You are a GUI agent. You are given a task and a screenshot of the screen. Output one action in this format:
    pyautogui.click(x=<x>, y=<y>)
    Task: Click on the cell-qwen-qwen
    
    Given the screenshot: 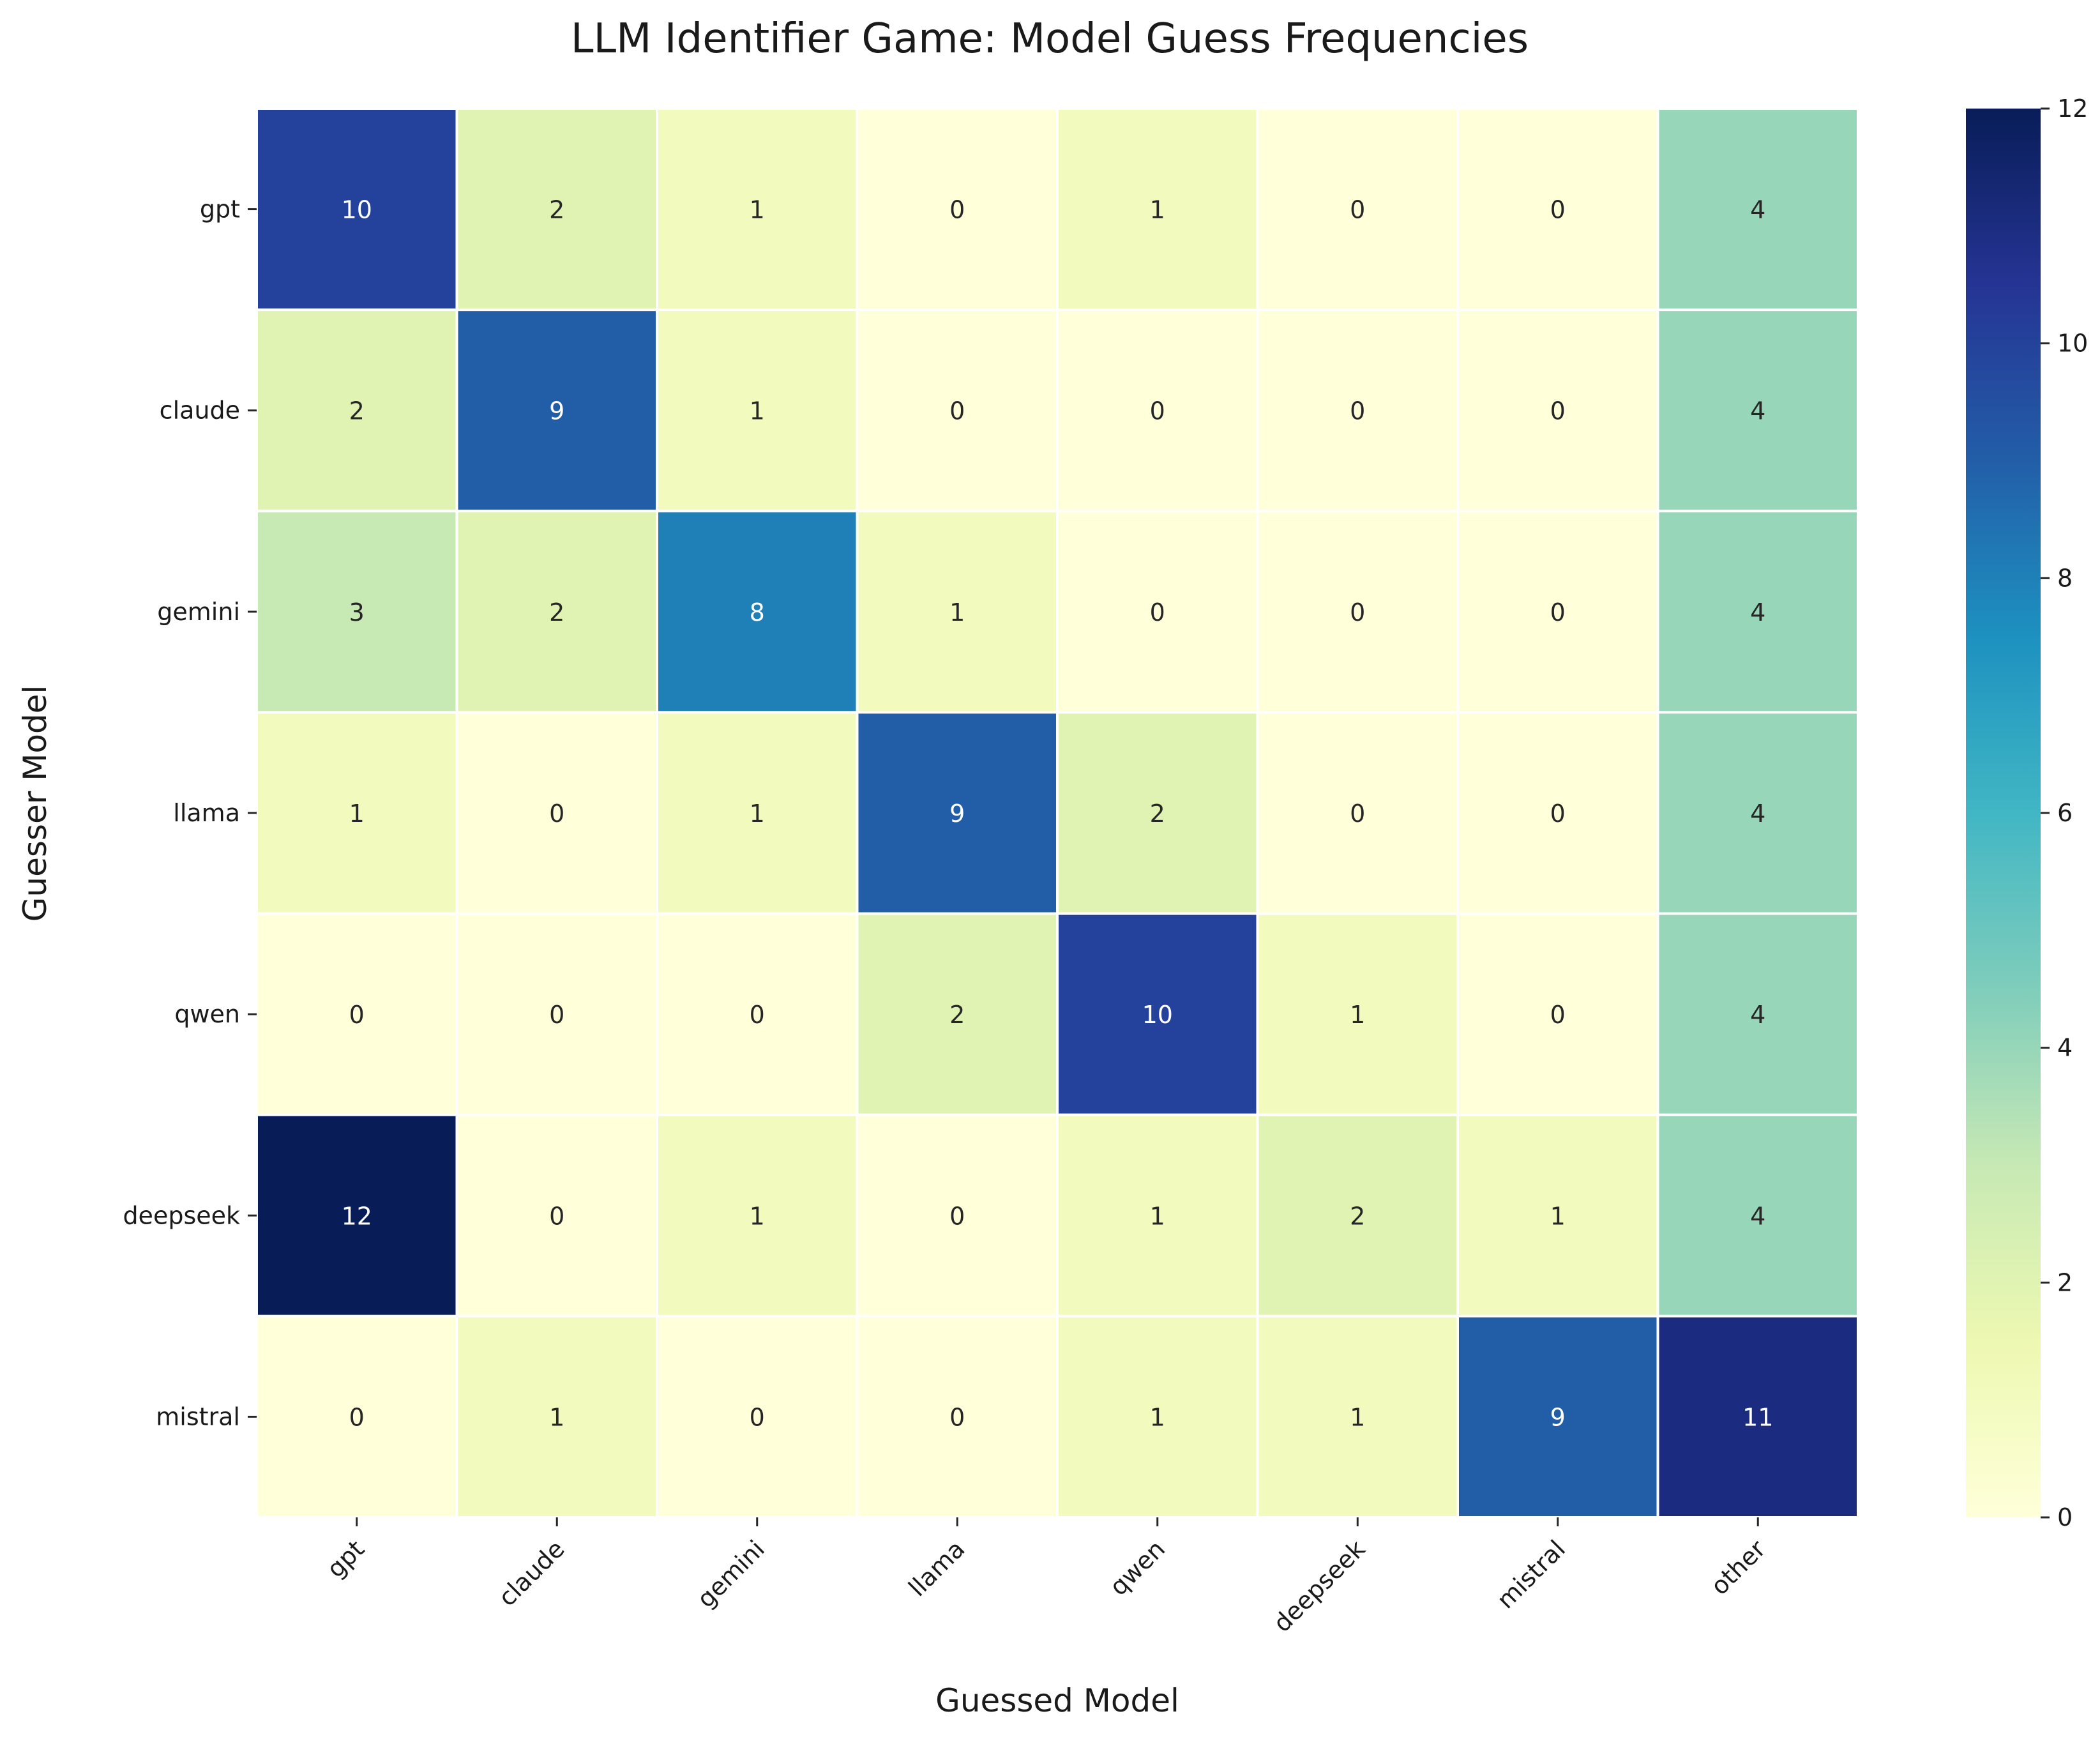 What is the action you would take?
    pyautogui.click(x=1157, y=1014)
    